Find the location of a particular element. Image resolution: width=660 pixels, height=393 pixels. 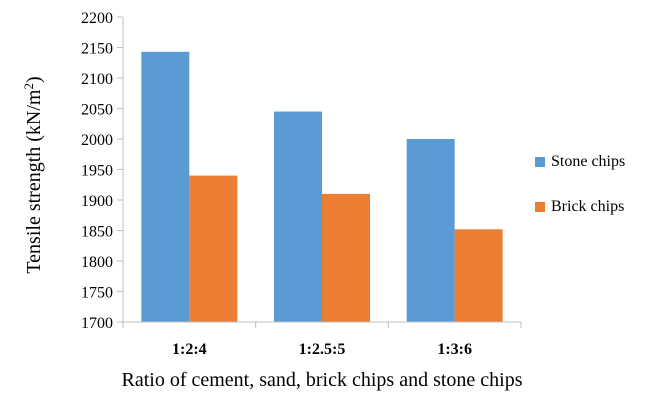

y-axis-title-suffix: ) is located at coordinates (34, 79).